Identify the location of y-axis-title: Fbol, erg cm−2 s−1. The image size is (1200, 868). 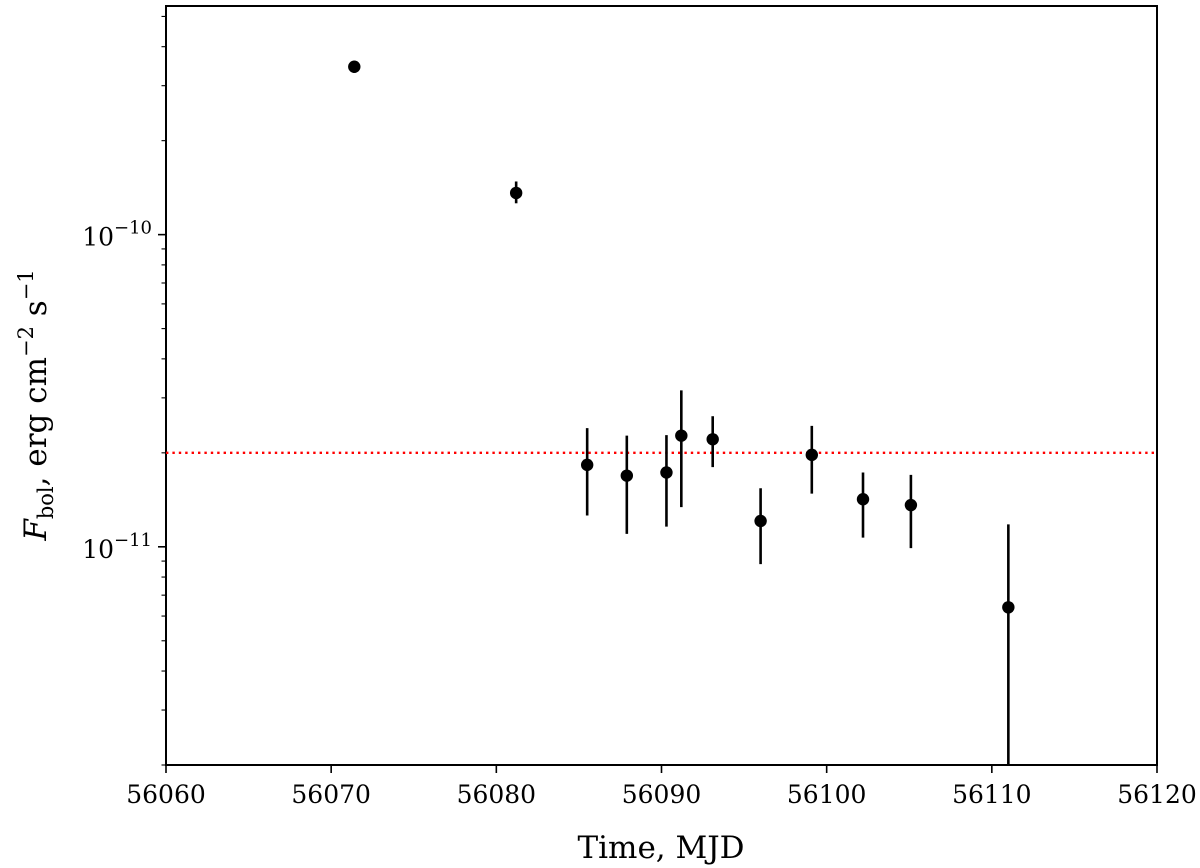
(36, 405).